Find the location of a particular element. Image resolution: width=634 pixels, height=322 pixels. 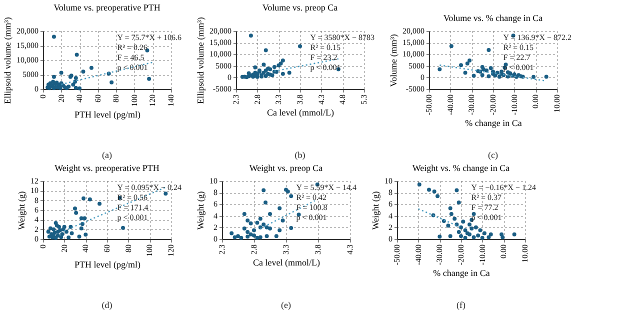

x-tick-label: 20 is located at coordinates (61, 98).